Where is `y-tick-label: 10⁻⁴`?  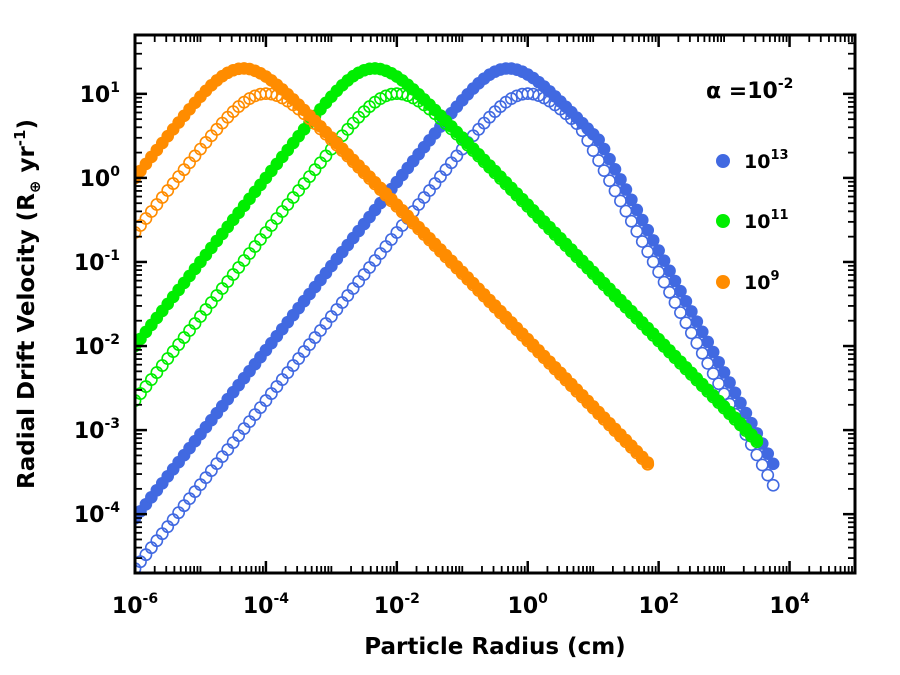 y-tick-label: 10⁻⁴ is located at coordinates (97, 514).